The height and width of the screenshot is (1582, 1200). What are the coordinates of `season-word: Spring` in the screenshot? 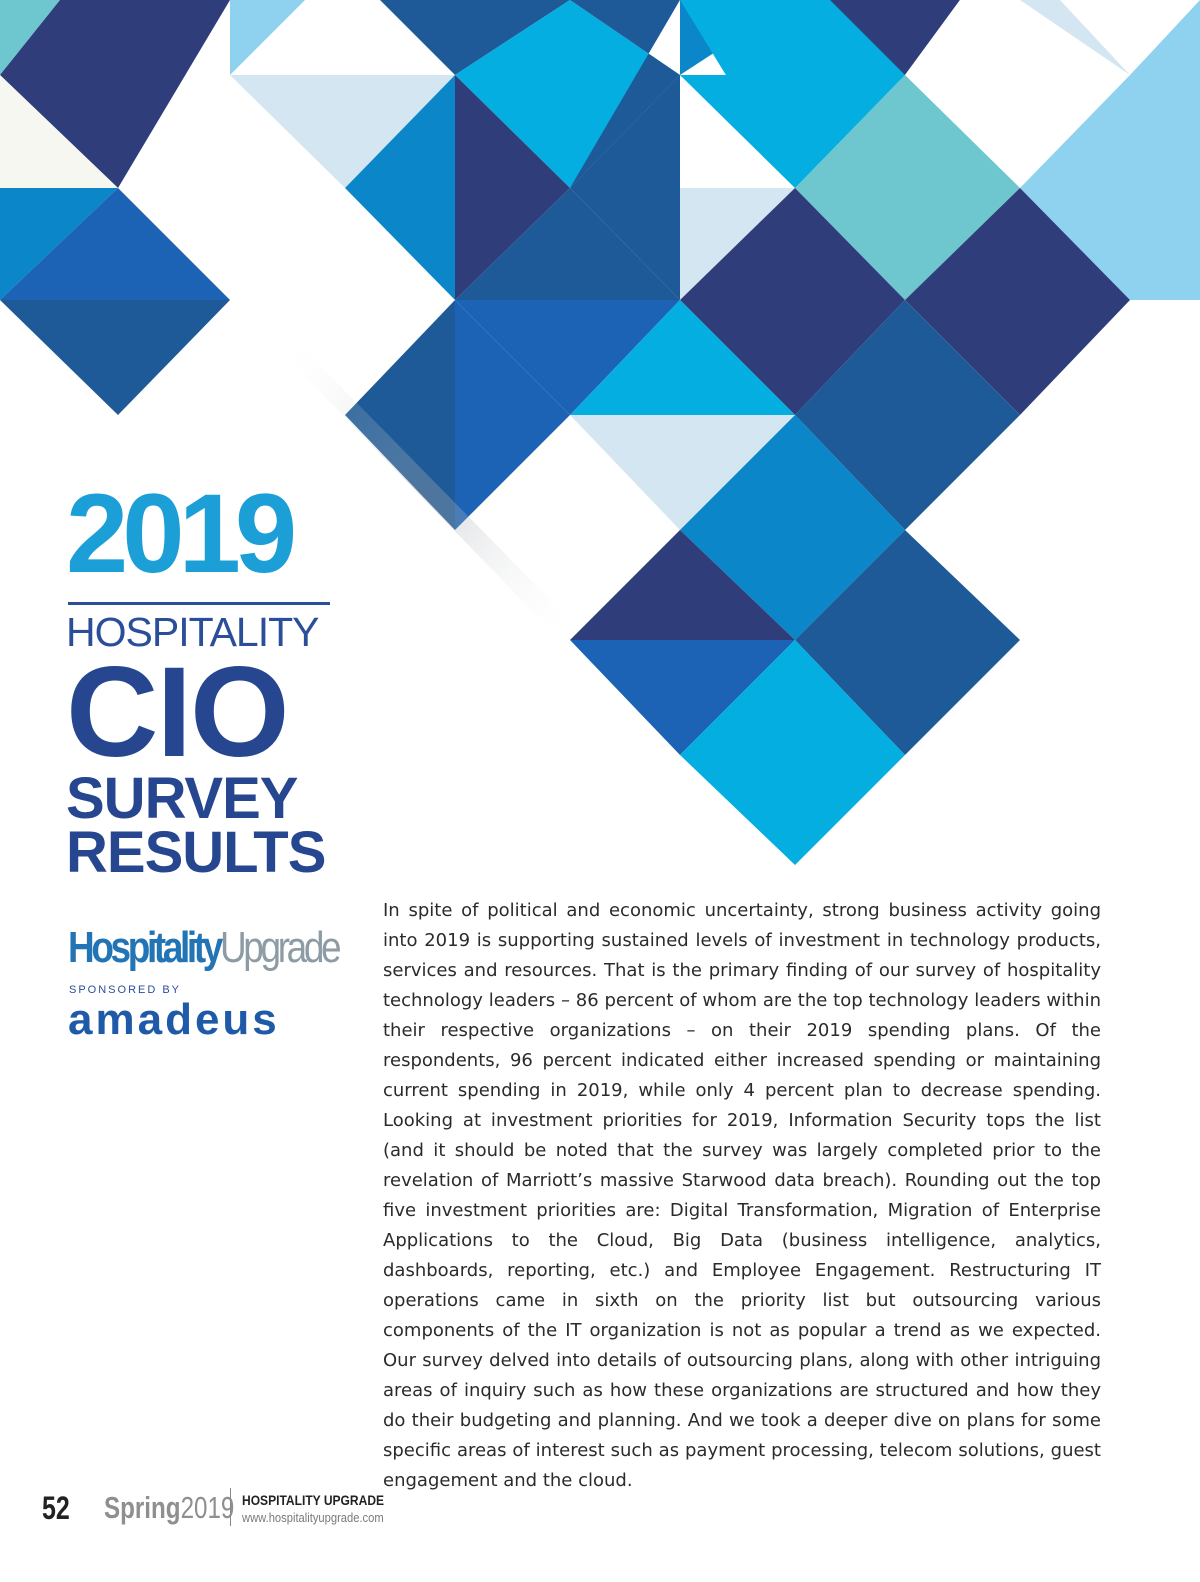 It's located at (142, 1507).